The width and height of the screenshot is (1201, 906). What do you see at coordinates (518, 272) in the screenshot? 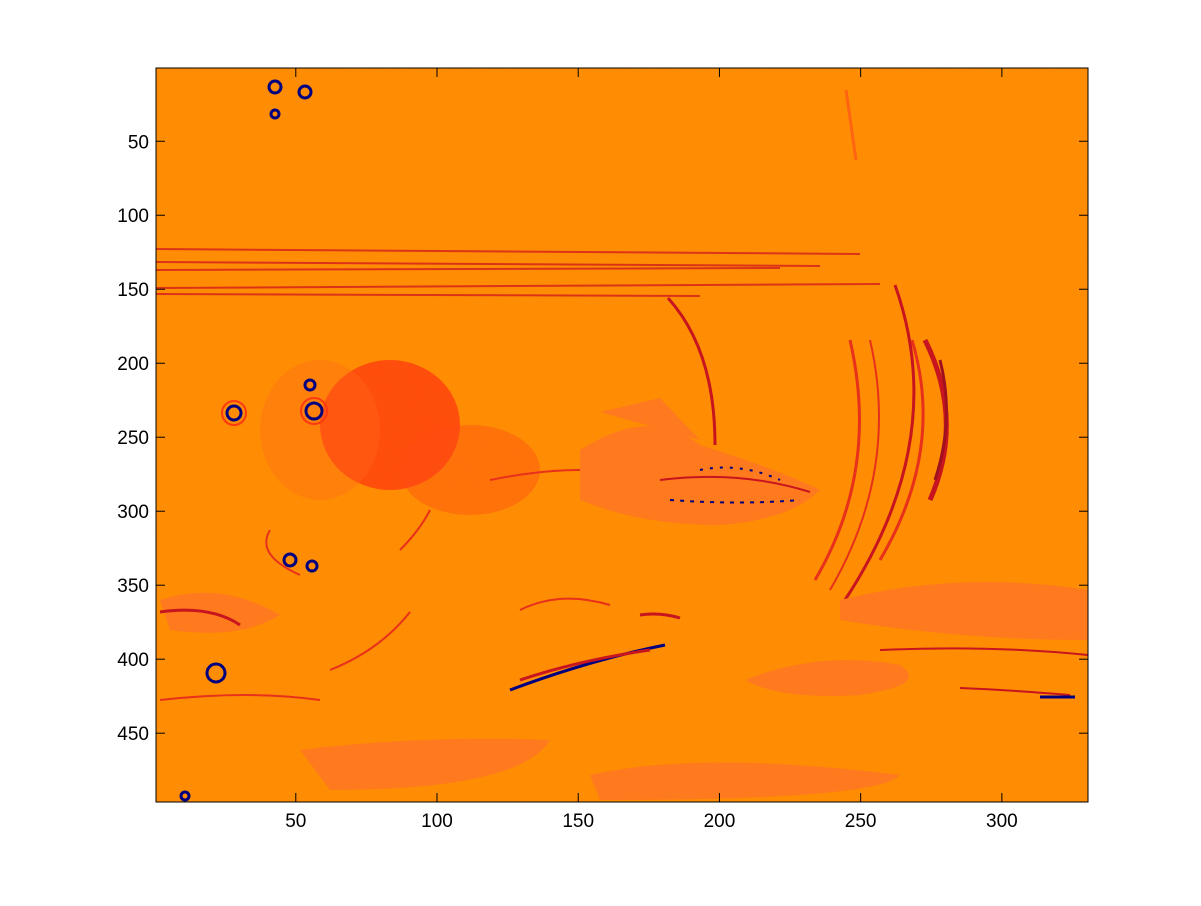
I see `horizontal-streaks` at bounding box center [518, 272].